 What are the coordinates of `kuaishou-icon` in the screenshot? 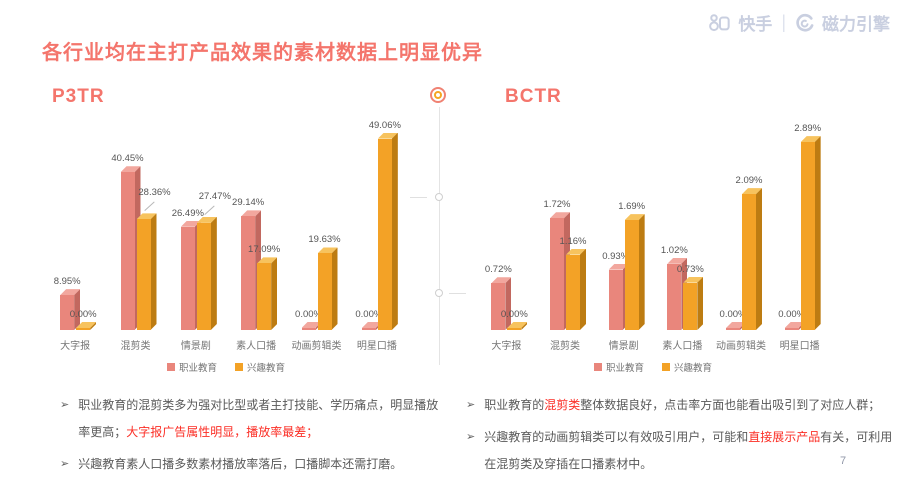 It's located at (719, 22).